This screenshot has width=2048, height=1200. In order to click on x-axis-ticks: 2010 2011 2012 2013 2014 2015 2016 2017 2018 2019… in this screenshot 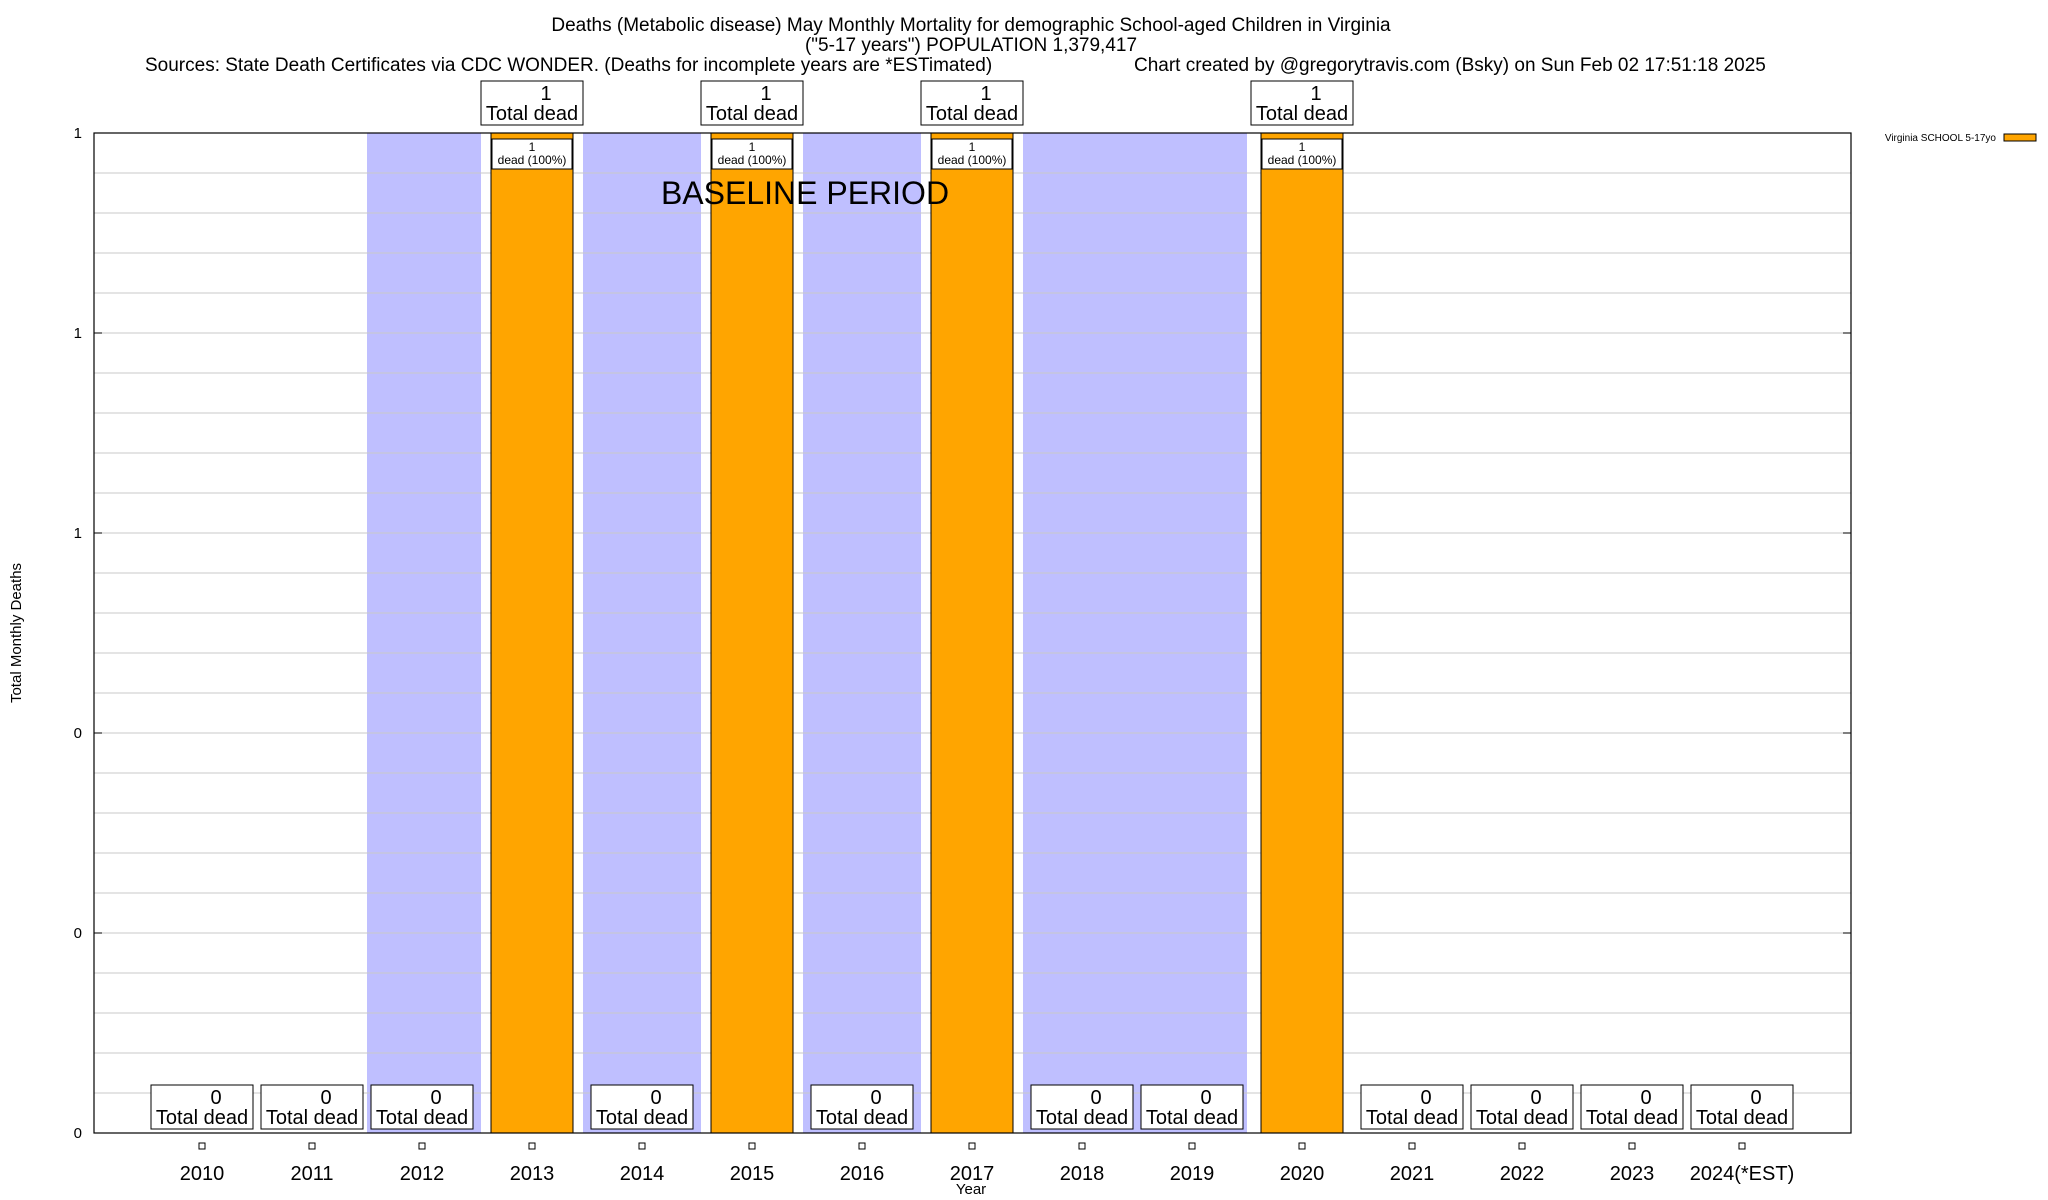, I will do `click(987, 1163)`.